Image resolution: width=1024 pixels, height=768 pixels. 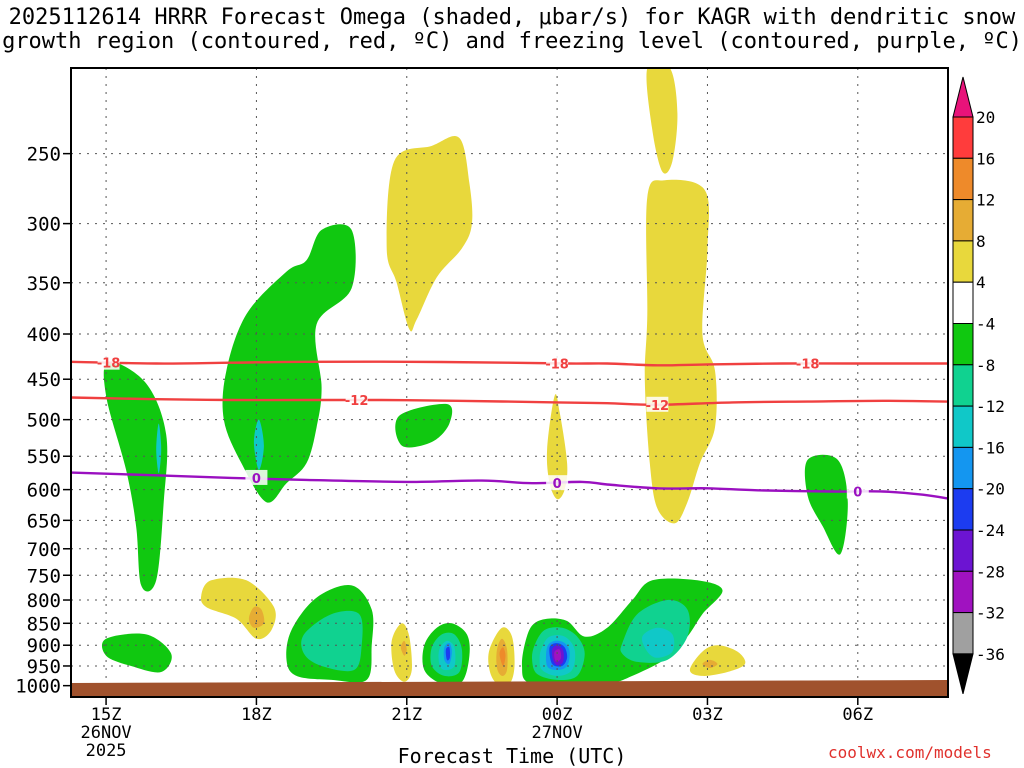 What do you see at coordinates (857, 715) in the screenshot?
I see `xtick-label-06Z: 06Z` at bounding box center [857, 715].